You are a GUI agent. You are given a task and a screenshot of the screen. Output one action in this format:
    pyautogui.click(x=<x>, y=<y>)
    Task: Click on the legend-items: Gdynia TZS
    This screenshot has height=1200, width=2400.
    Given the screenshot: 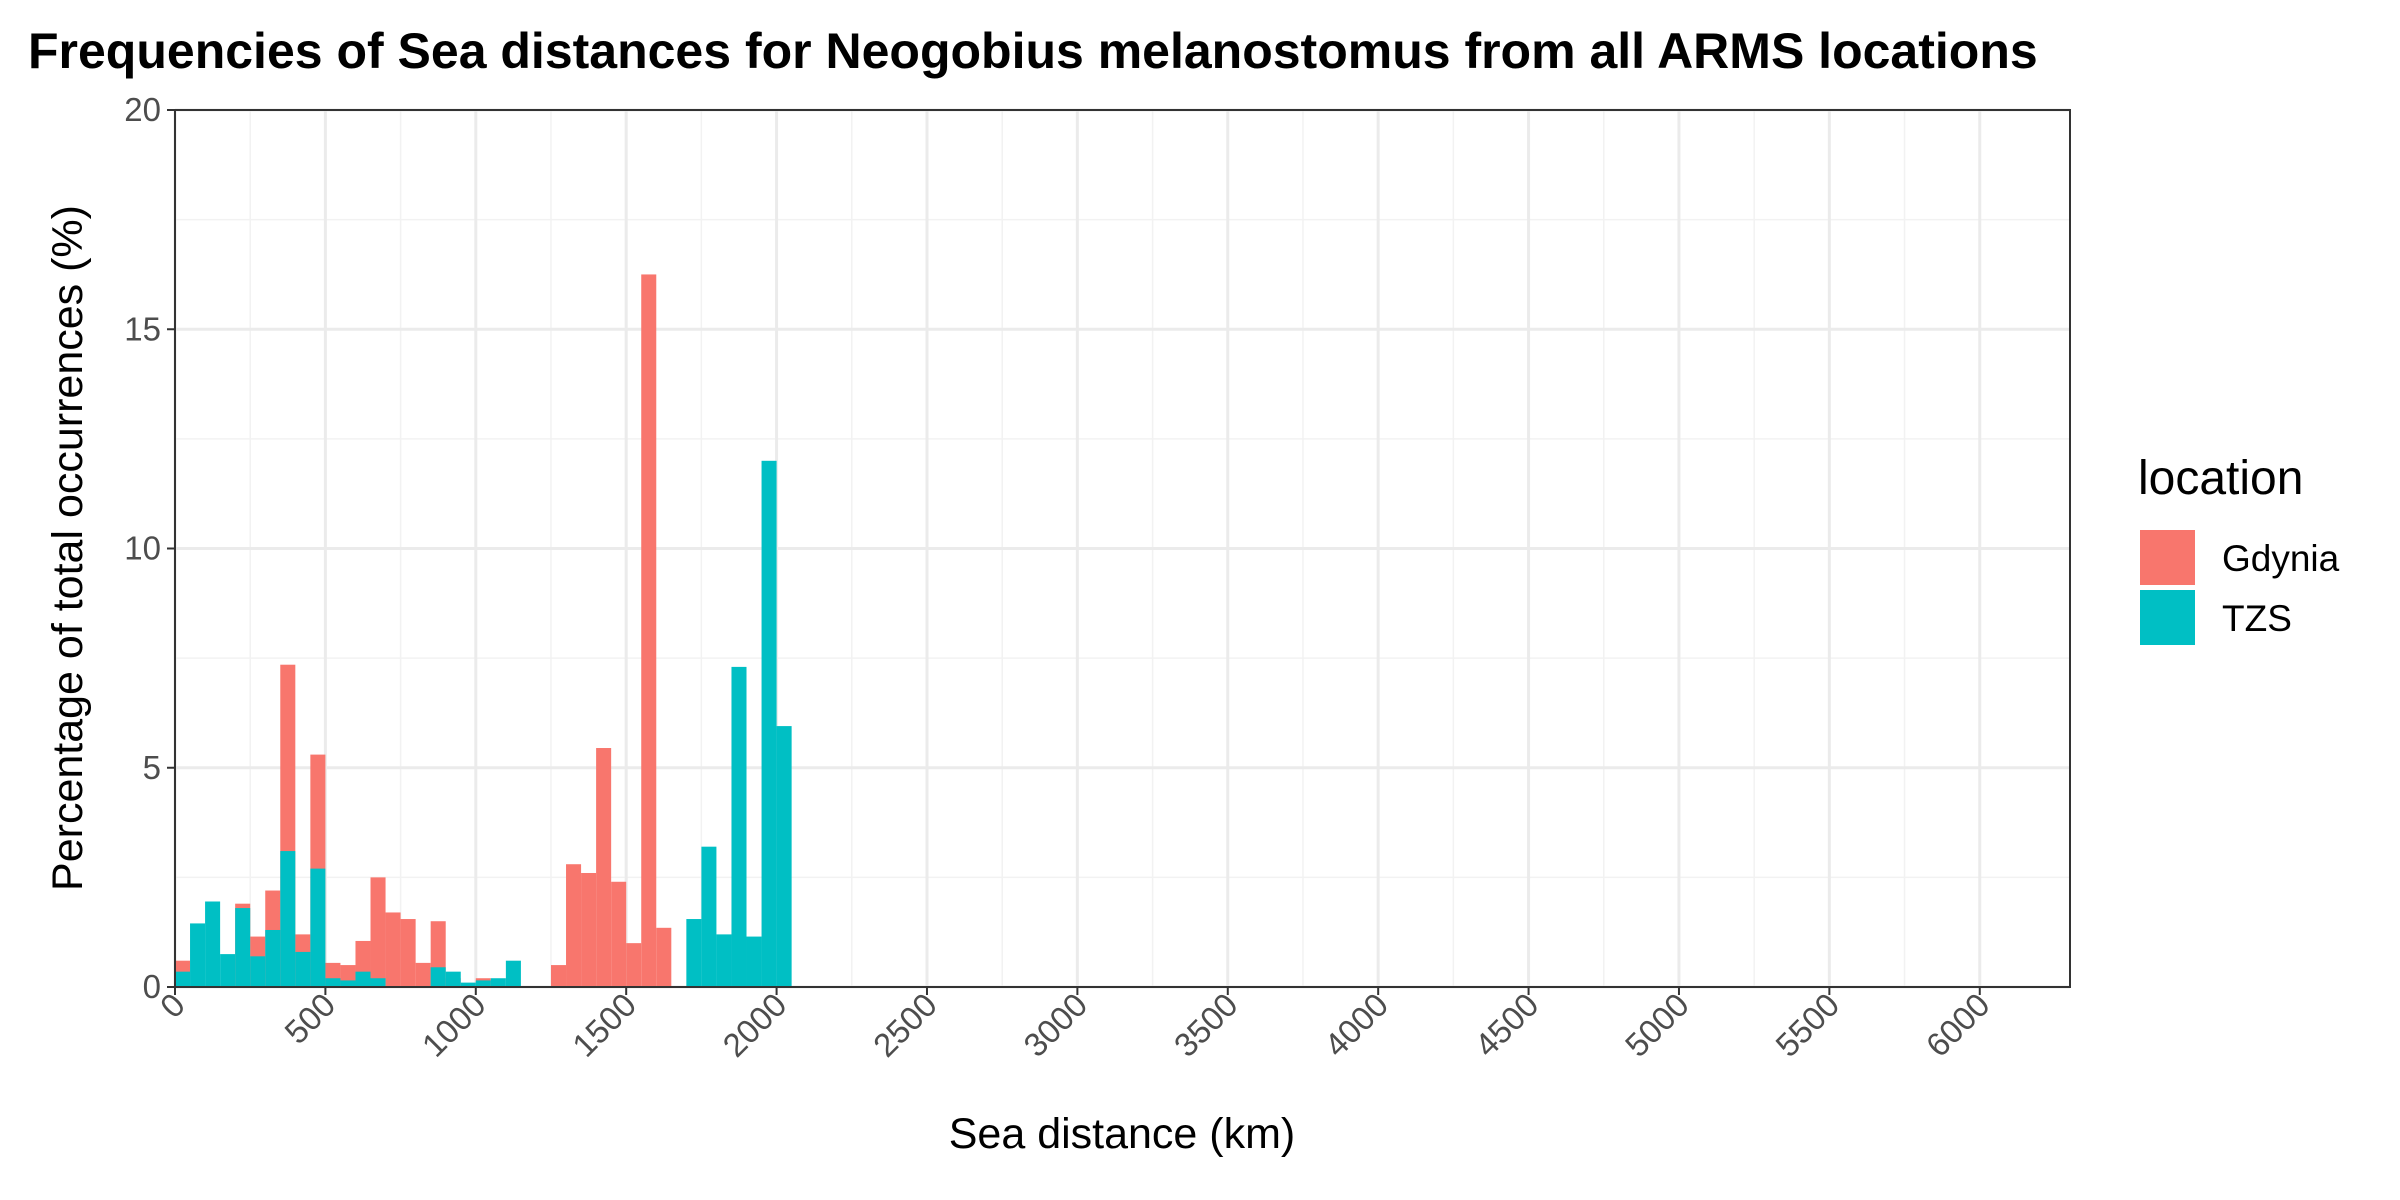 What is the action you would take?
    pyautogui.click(x=2240, y=587)
    